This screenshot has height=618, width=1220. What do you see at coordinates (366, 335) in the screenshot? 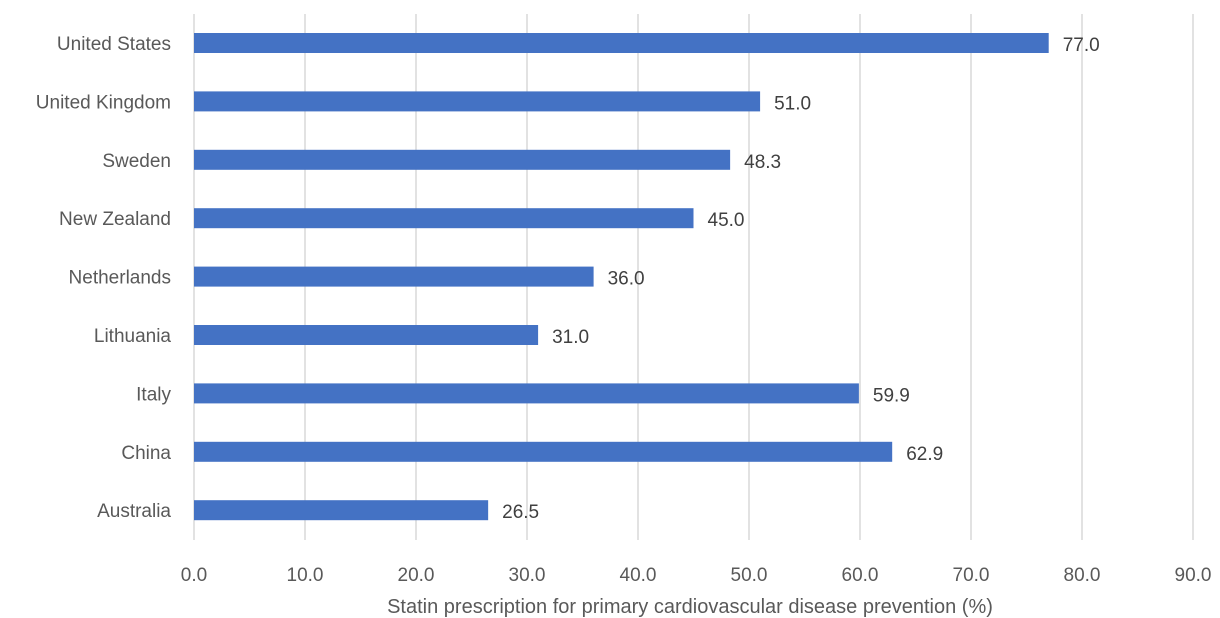
I see `bar-lithuania` at bounding box center [366, 335].